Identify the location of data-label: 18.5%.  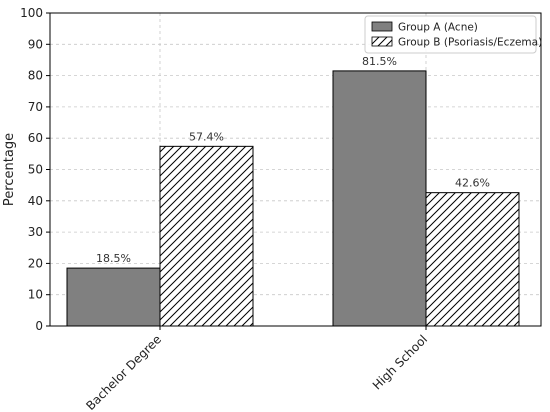
(113, 258).